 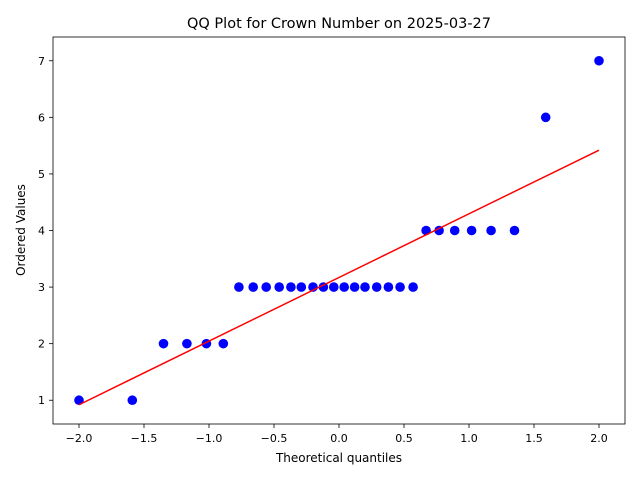 I want to click on x-tick-label: 2.0, so click(x=599, y=438).